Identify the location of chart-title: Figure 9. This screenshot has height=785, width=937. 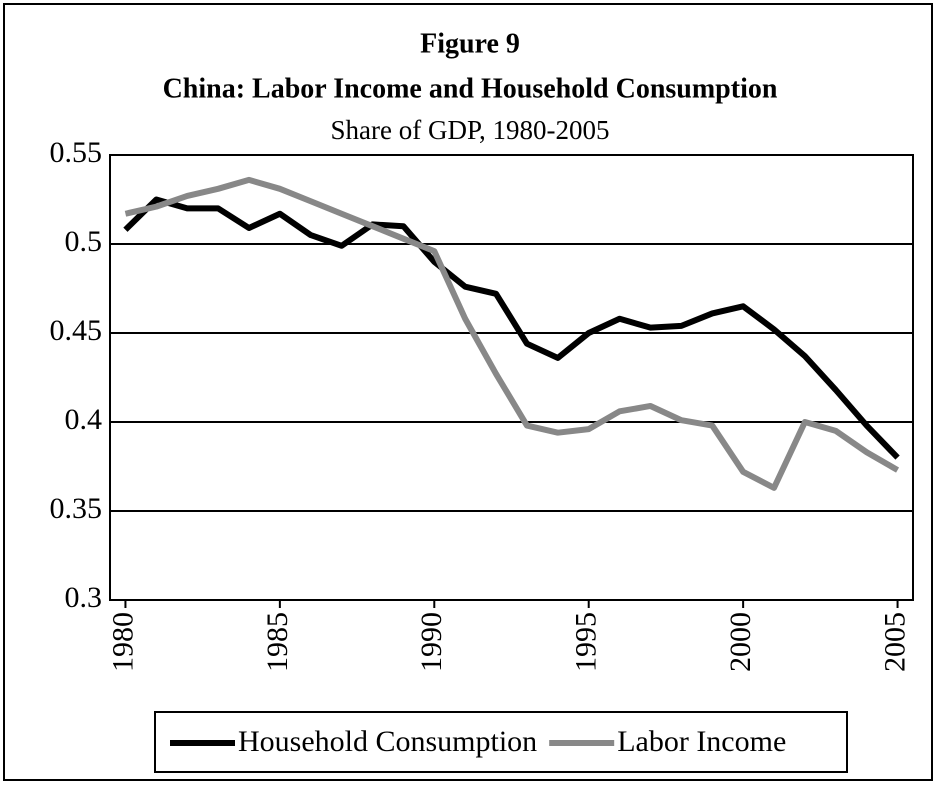
(470, 43).